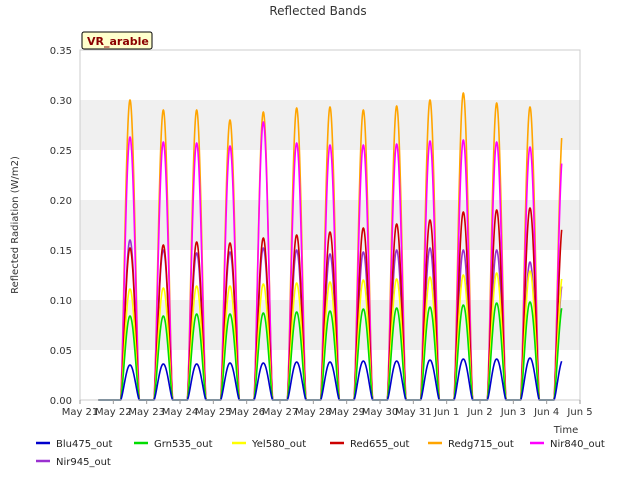  Describe the element at coordinates (278, 444) in the screenshot. I see `legend-label: Yel580_out` at that location.